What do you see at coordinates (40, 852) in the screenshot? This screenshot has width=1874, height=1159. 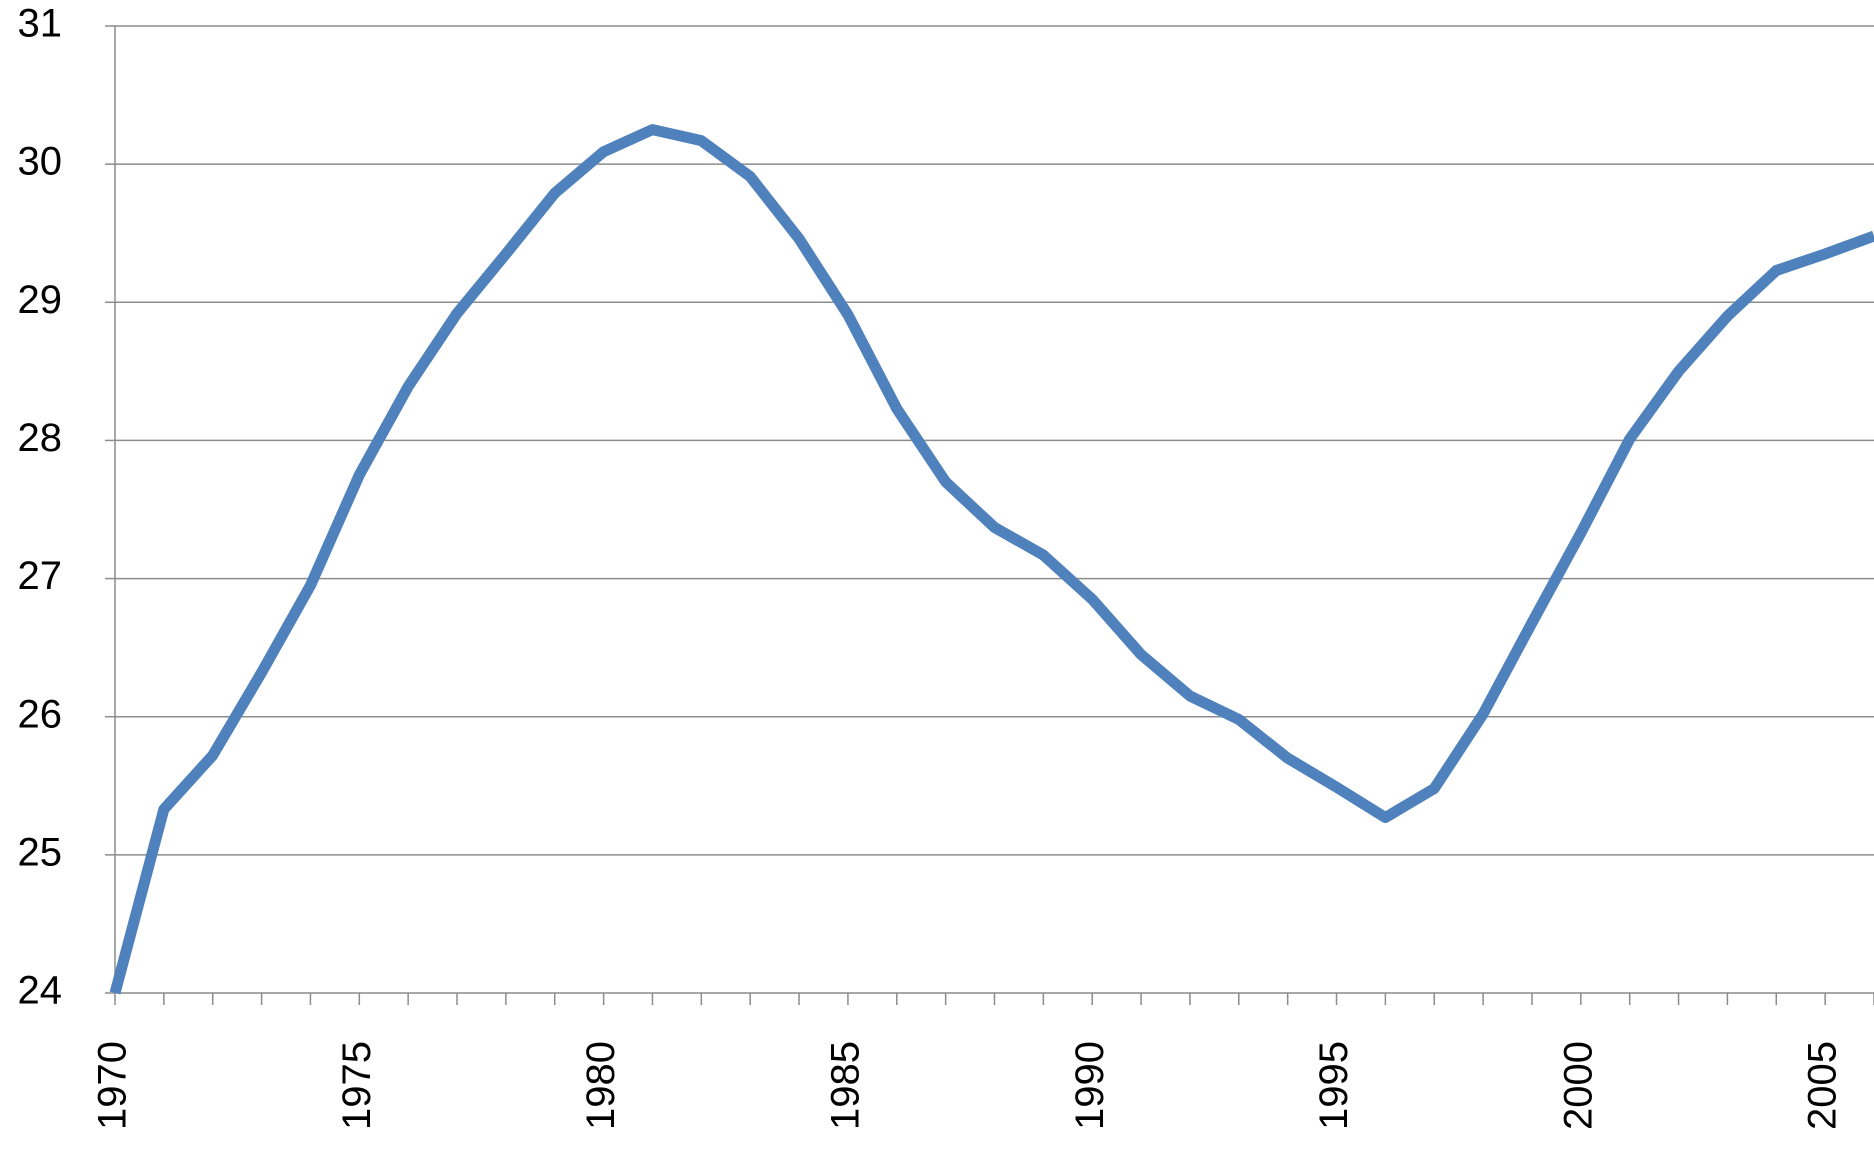 I see `y-tick-label: 25` at bounding box center [40, 852].